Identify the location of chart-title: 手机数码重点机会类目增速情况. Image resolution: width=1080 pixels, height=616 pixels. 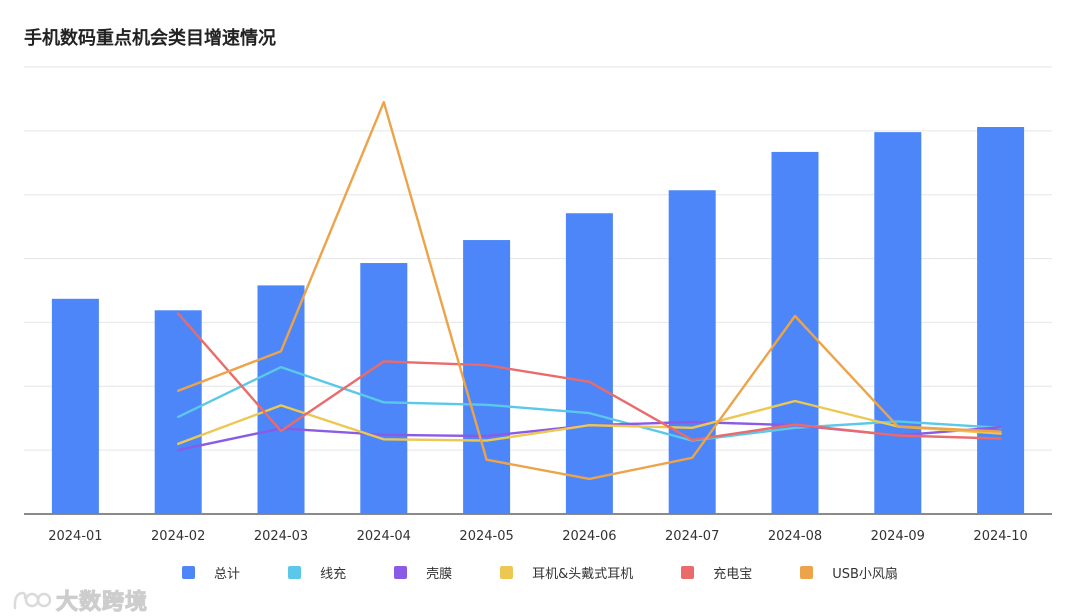
(150, 38).